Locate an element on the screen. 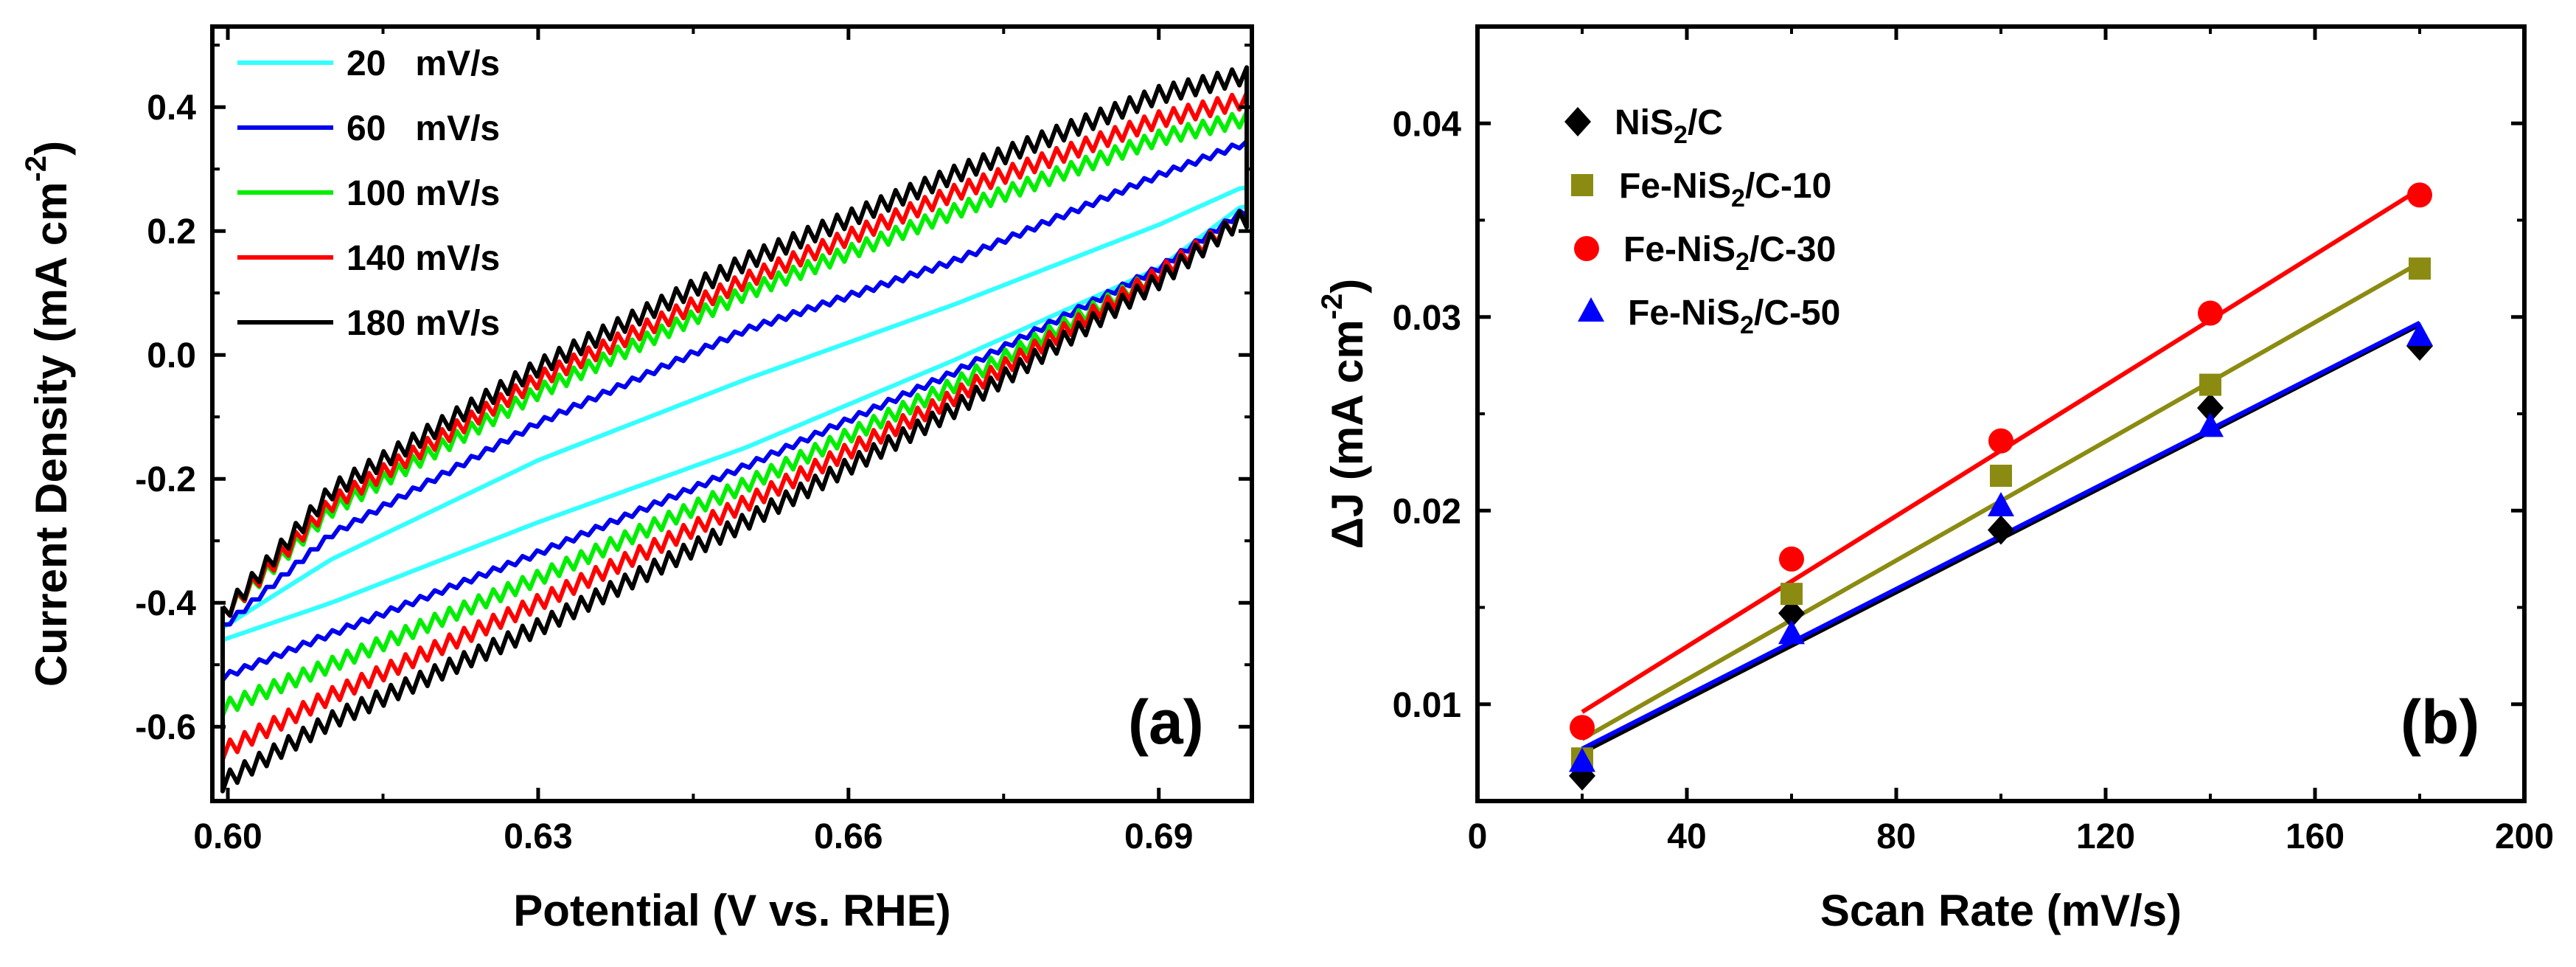 The height and width of the screenshot is (967, 2576). scan-rate-legend-label: Fe-NiS2/C-50 is located at coordinates (1734, 316).